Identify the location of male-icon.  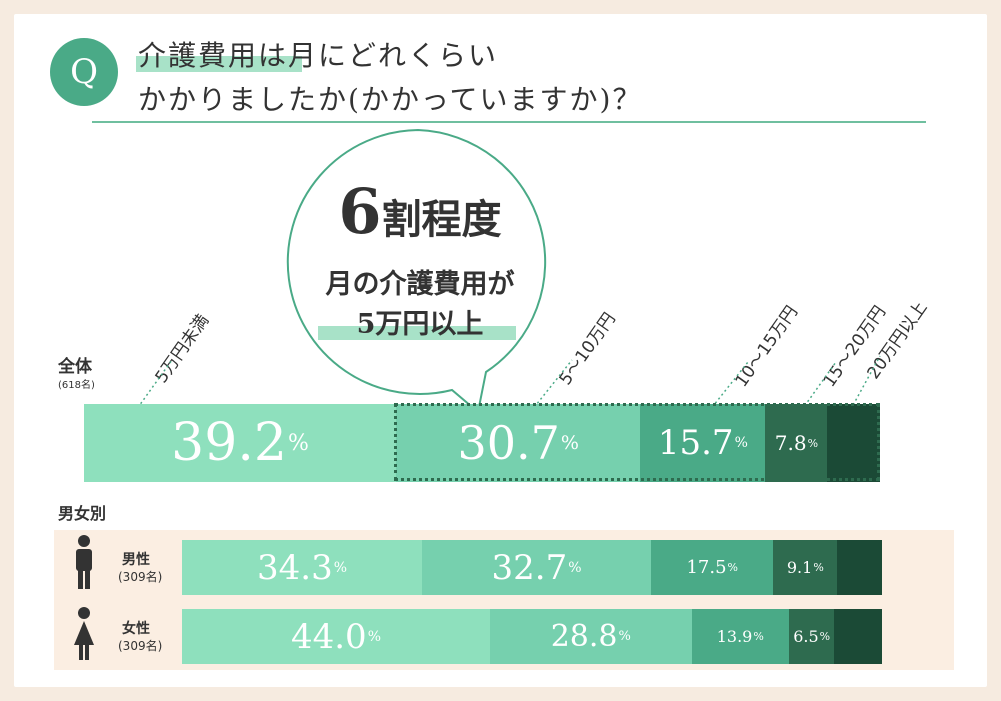
(84, 541).